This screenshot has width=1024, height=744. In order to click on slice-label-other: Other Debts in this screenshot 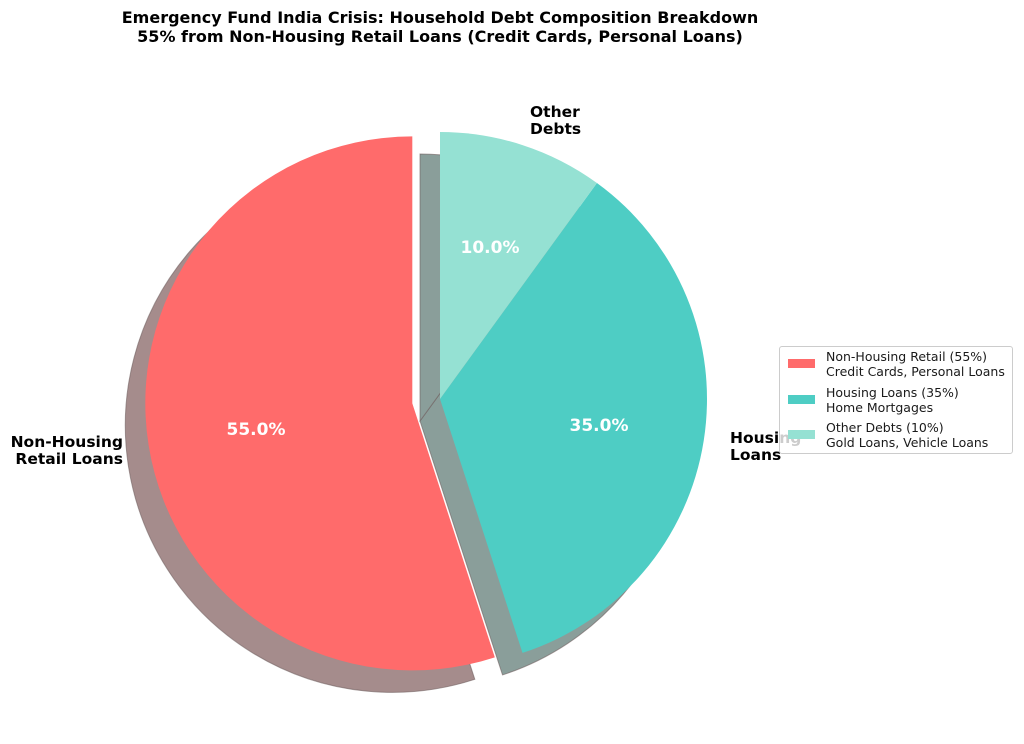, I will do `click(555, 121)`.